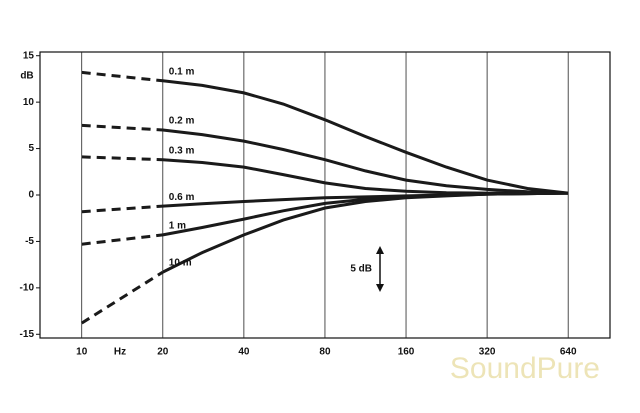 This screenshot has height=413, width=640. I want to click on y-tick-label: 15, so click(29, 55).